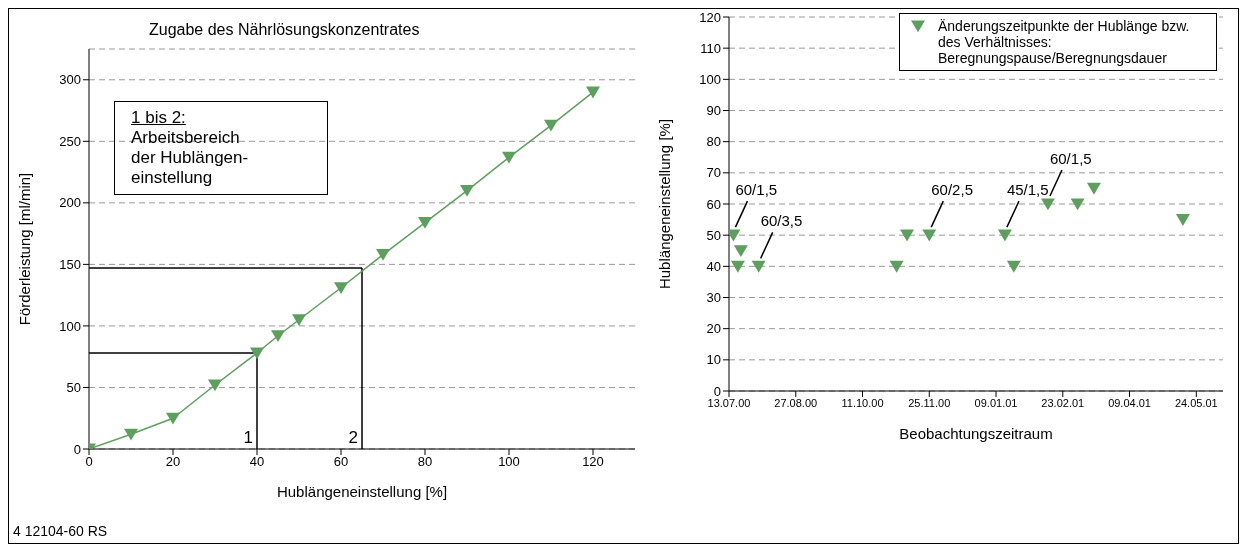 This screenshot has height=552, width=1245. What do you see at coordinates (713, 329) in the screenshot?
I see `y-tick-label: 20` at bounding box center [713, 329].